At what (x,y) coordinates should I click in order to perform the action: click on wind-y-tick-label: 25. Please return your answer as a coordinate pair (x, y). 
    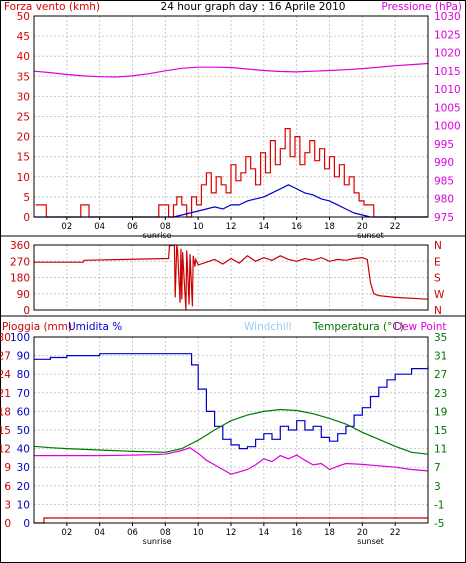
    Looking at the image, I should click on (23, 118).